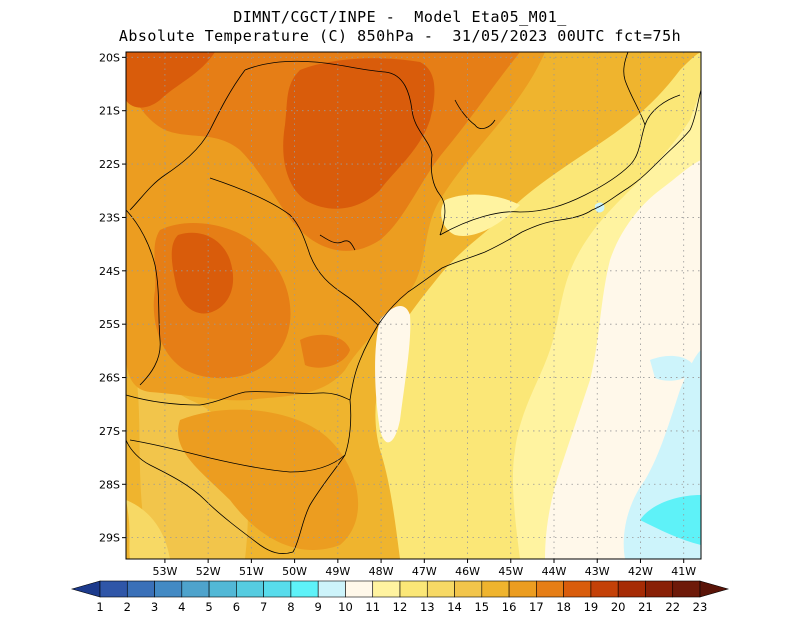  I want to click on lat-tick-label: 29S, so click(109, 538).